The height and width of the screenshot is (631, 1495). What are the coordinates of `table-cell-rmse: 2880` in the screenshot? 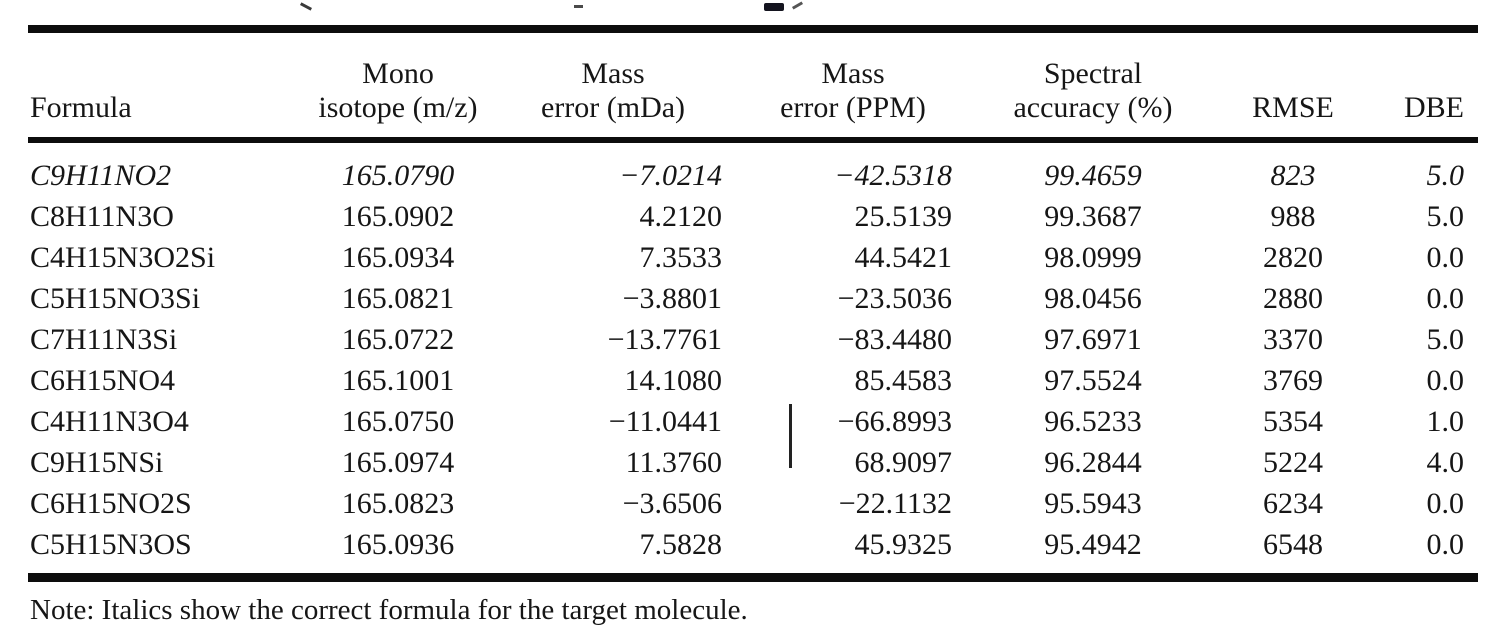 It's located at (1293, 298).